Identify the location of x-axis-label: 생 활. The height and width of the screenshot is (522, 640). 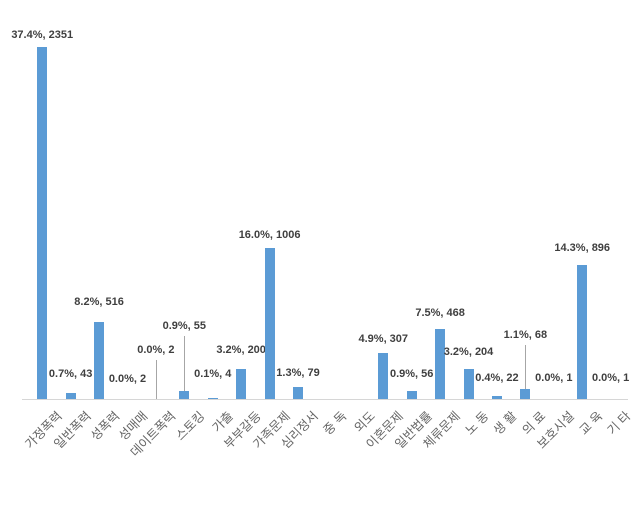
(505, 423).